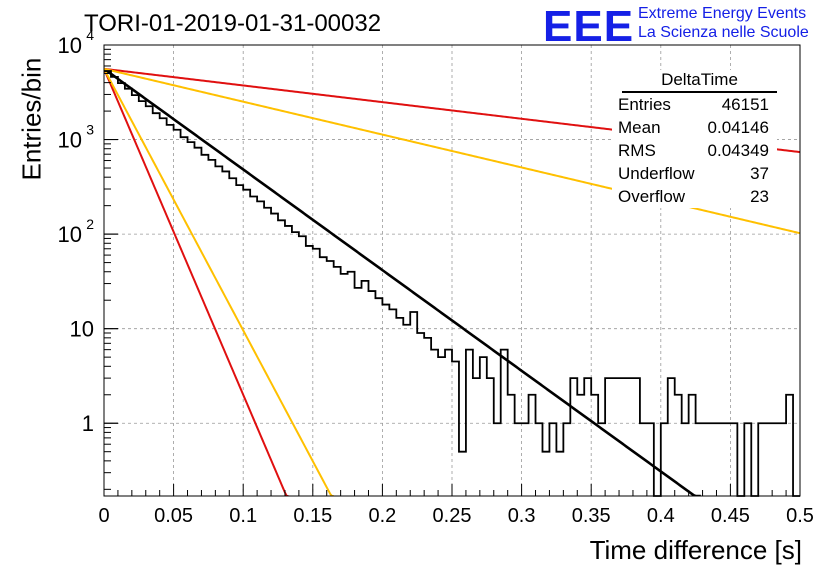 Image resolution: width=836 pixels, height=572 pixels. Describe the element at coordinates (173, 516) in the screenshot. I see `x-tick-label: 0.05` at that location.